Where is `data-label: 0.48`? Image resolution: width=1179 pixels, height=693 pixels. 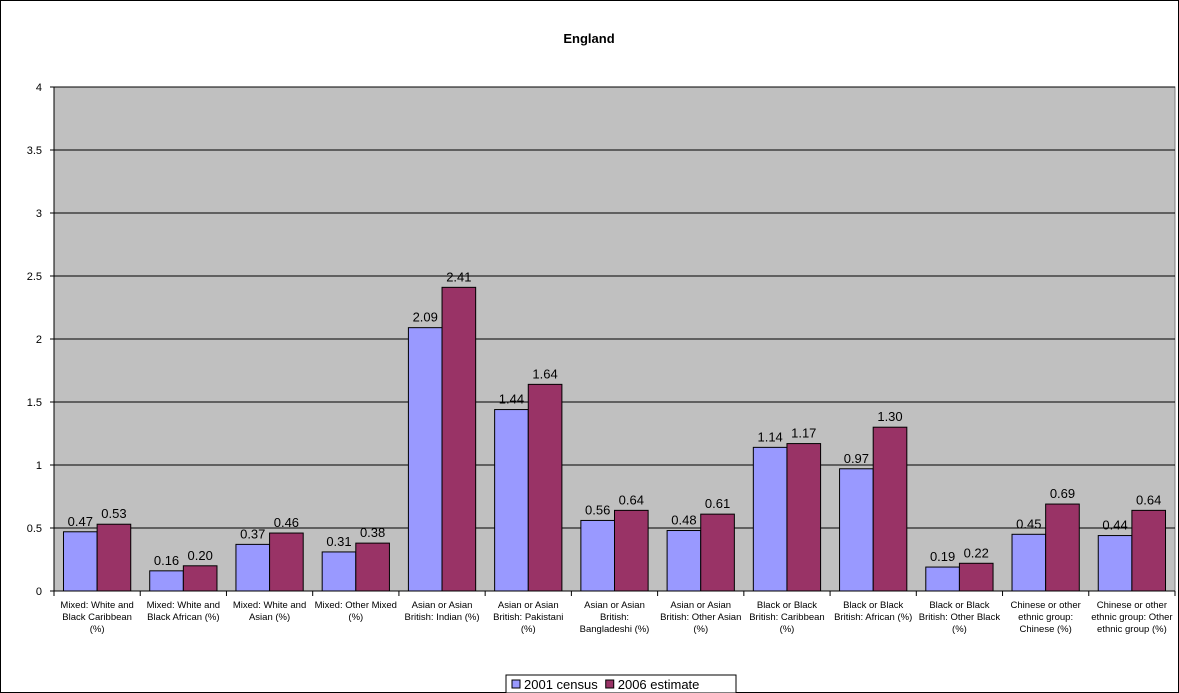 data-label: 0.48 is located at coordinates (683, 520).